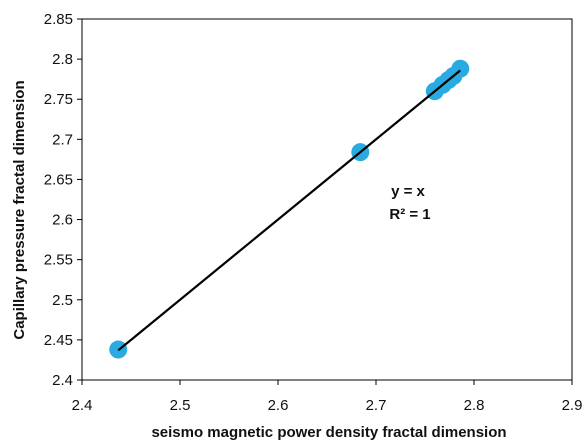 This screenshot has width=585, height=444. What do you see at coordinates (58, 340) in the screenshot?
I see `y-tick-label: 2.45` at bounding box center [58, 340].